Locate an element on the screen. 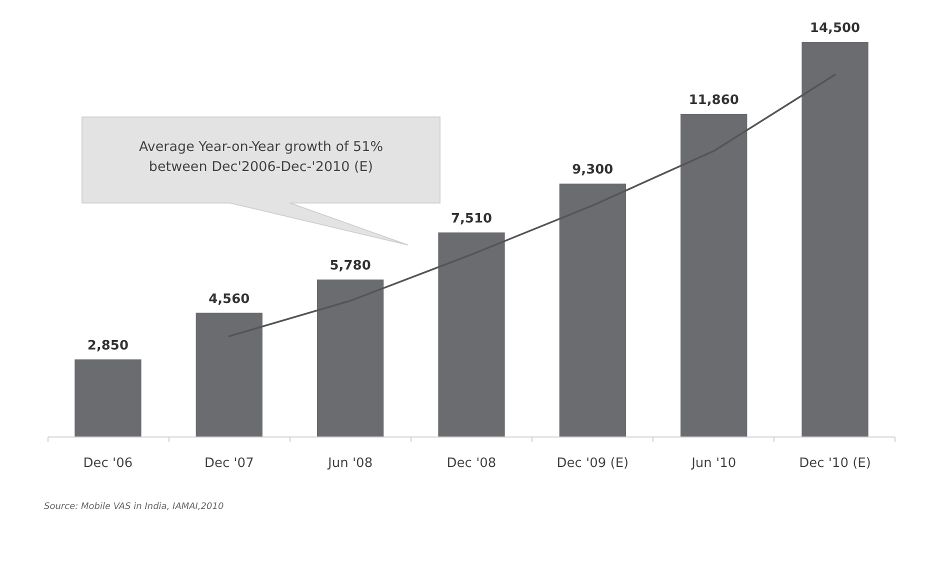  x-tick-label: Dec '10 (E) is located at coordinates (835, 463).